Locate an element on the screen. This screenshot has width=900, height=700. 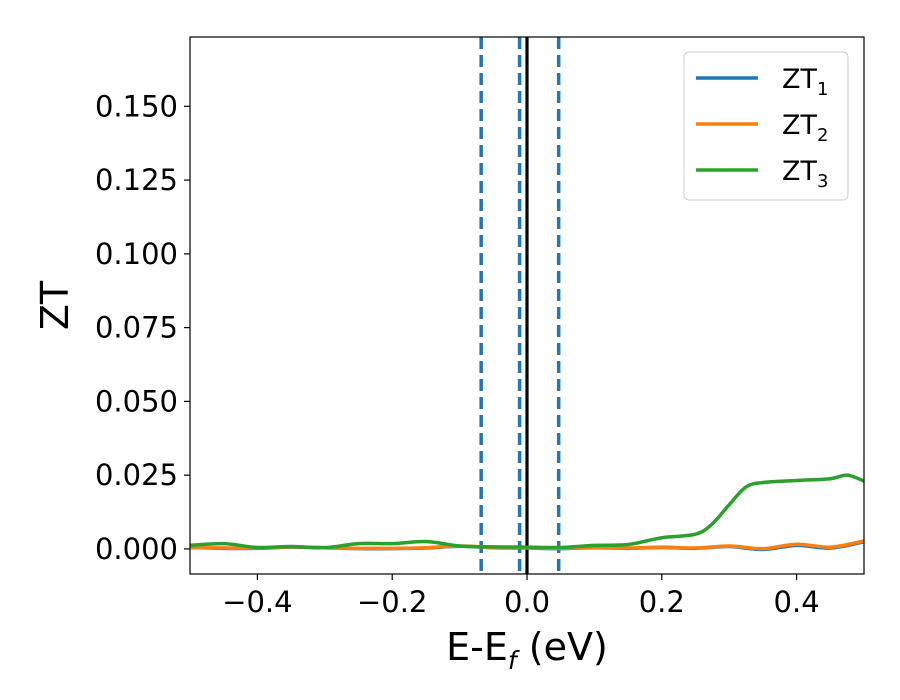
x-tick-label: 0.0 is located at coordinates (527, 602).